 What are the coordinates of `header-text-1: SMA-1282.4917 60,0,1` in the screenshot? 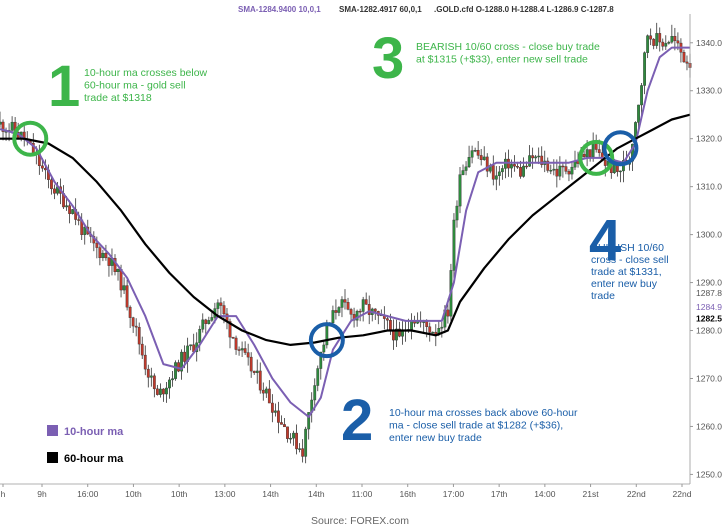 It's located at (380, 9).